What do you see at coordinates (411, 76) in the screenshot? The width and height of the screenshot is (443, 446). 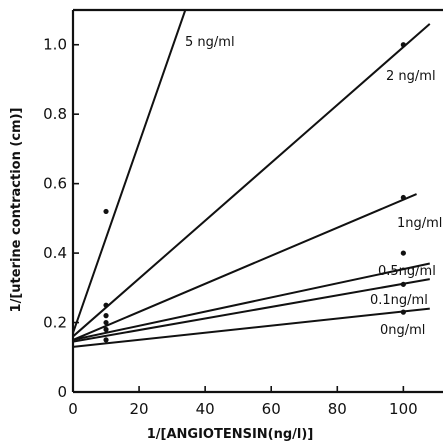 I see `series-label-2-ng-ml: 2 ng/ml` at bounding box center [411, 76].